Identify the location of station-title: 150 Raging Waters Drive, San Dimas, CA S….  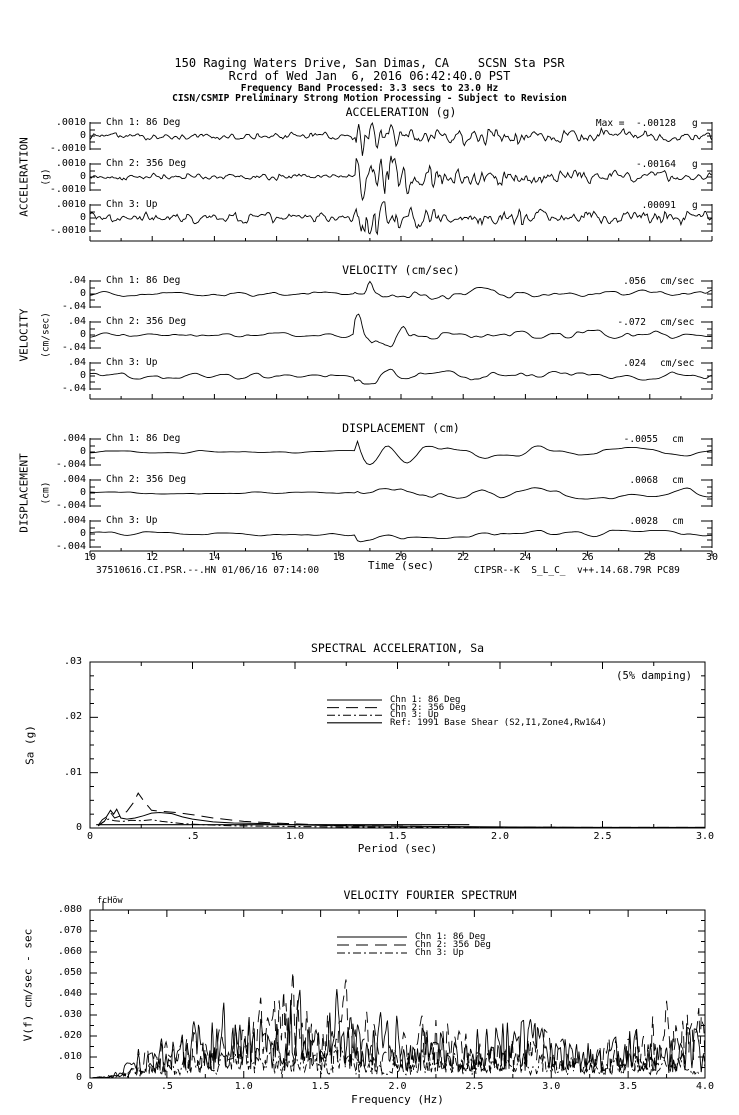
(369, 63).